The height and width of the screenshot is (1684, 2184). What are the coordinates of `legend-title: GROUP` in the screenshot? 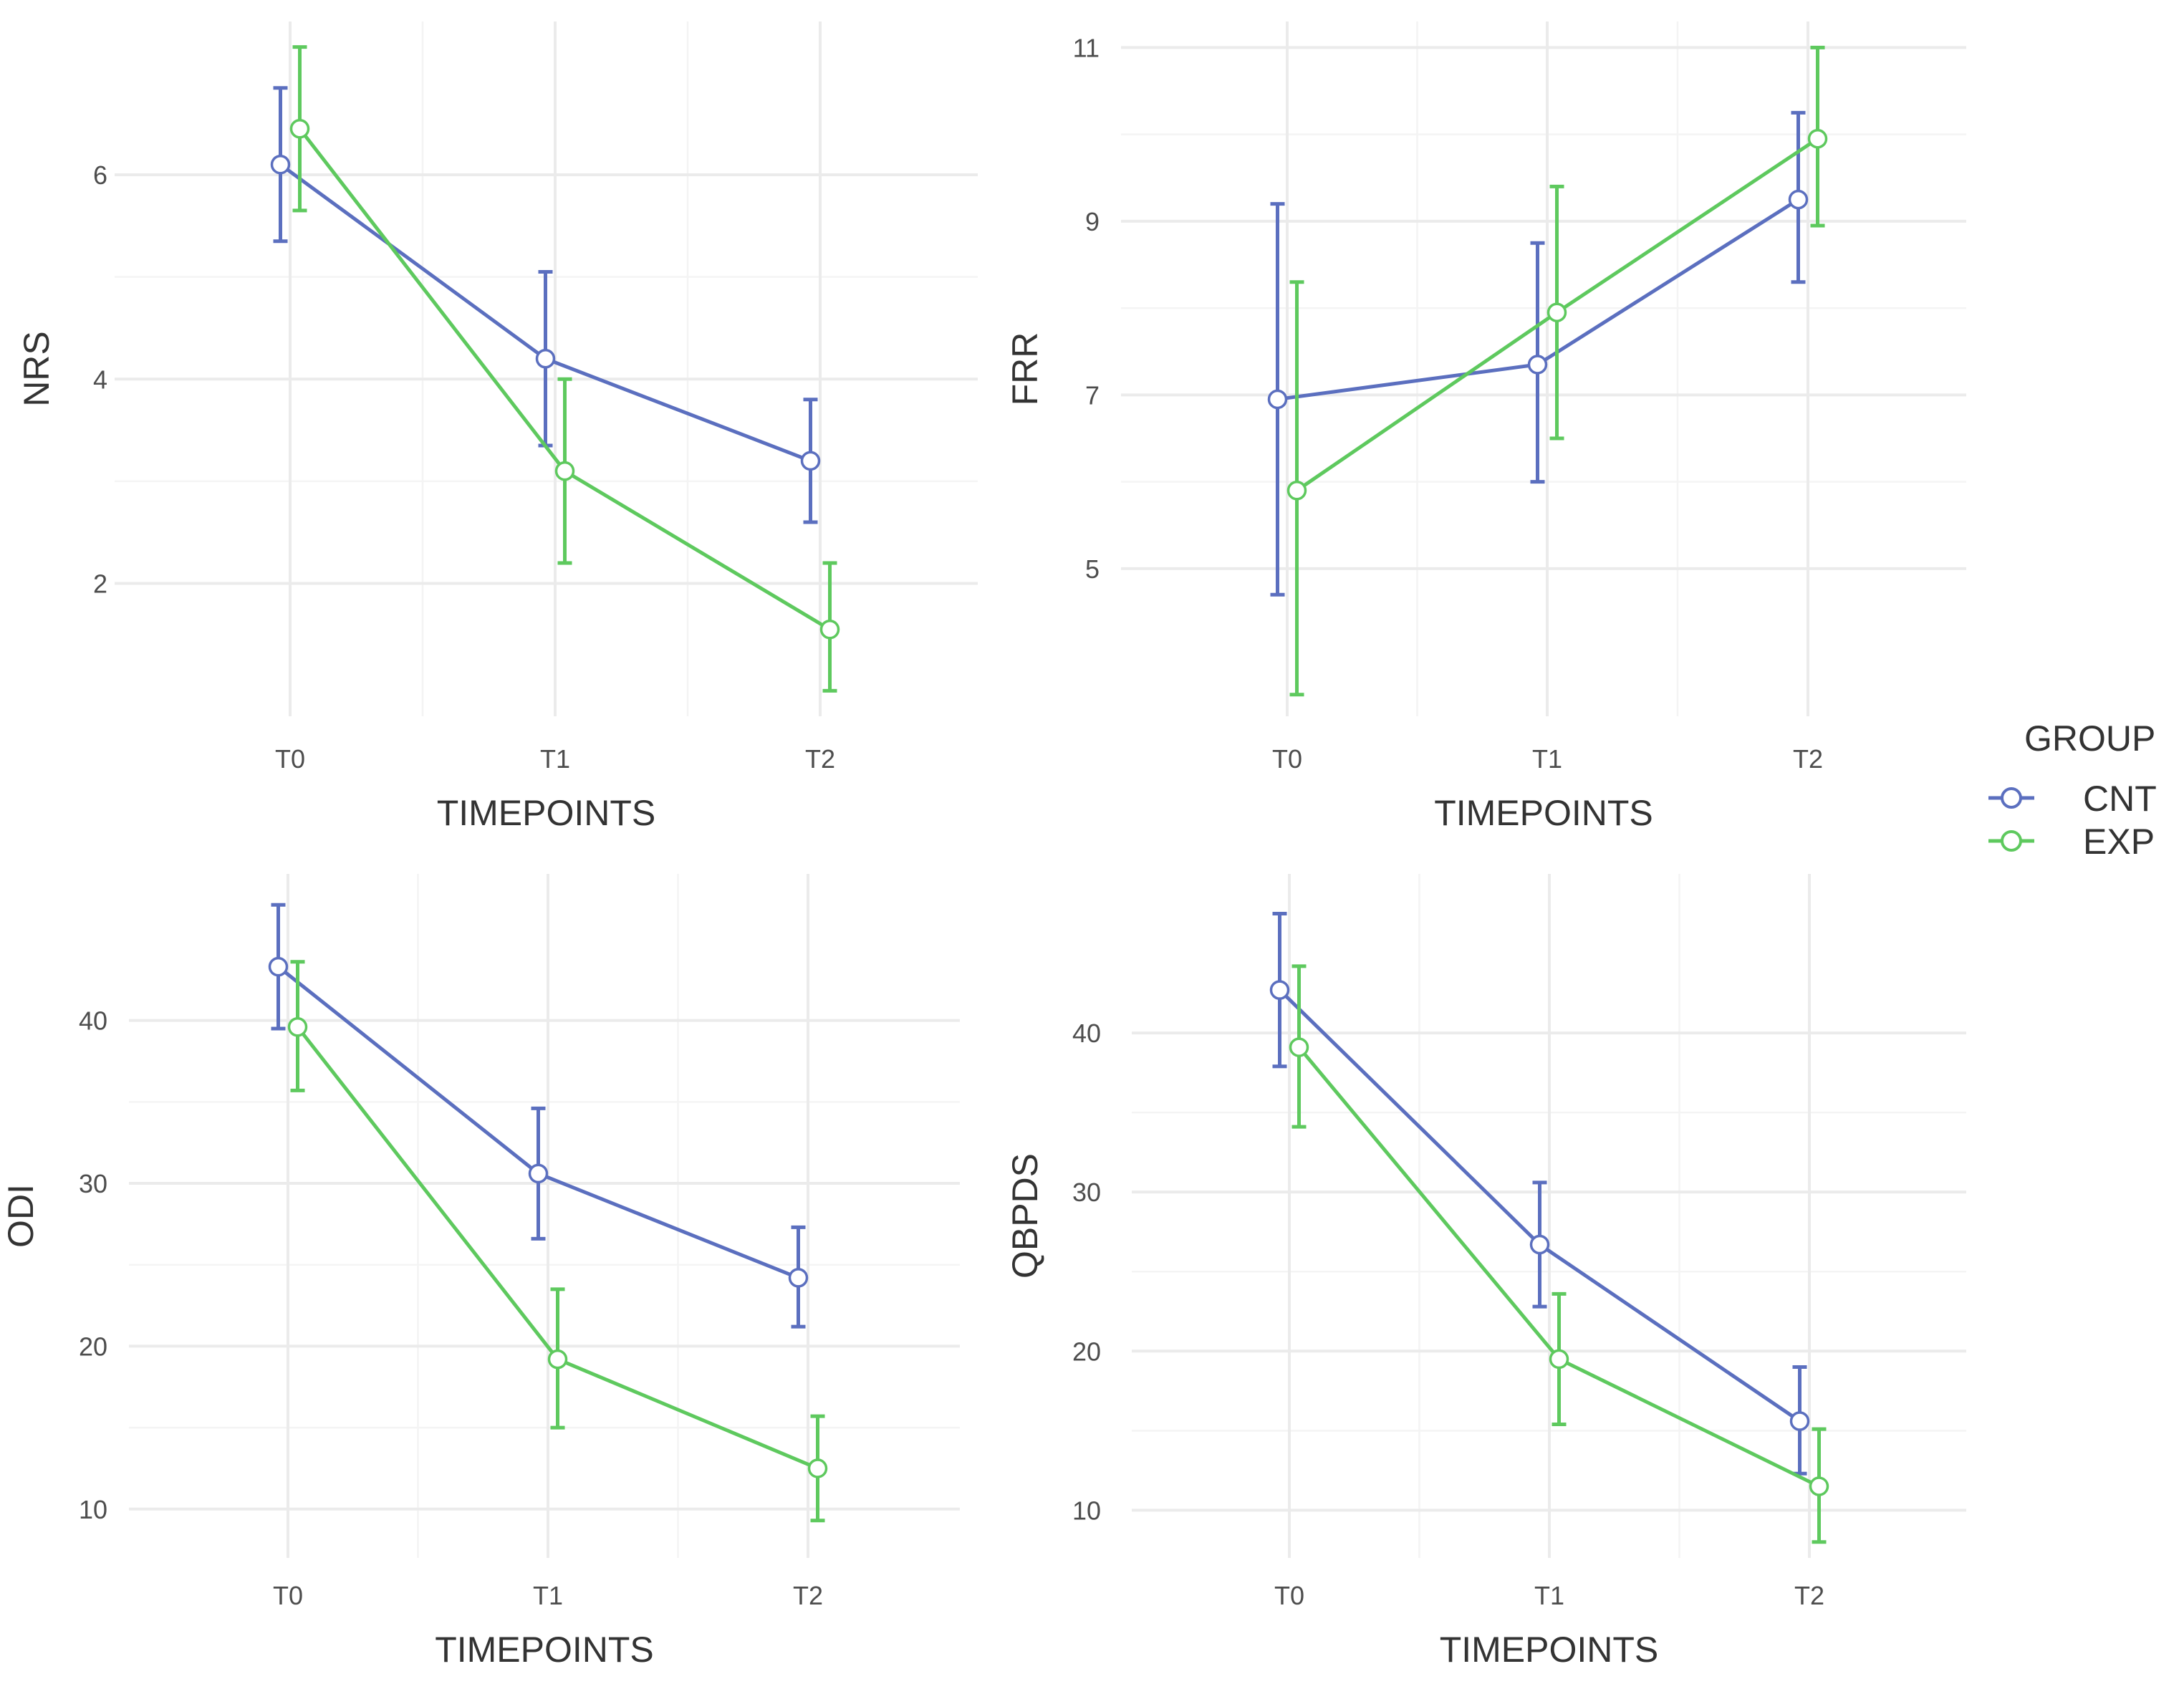 It's located at (2089, 739).